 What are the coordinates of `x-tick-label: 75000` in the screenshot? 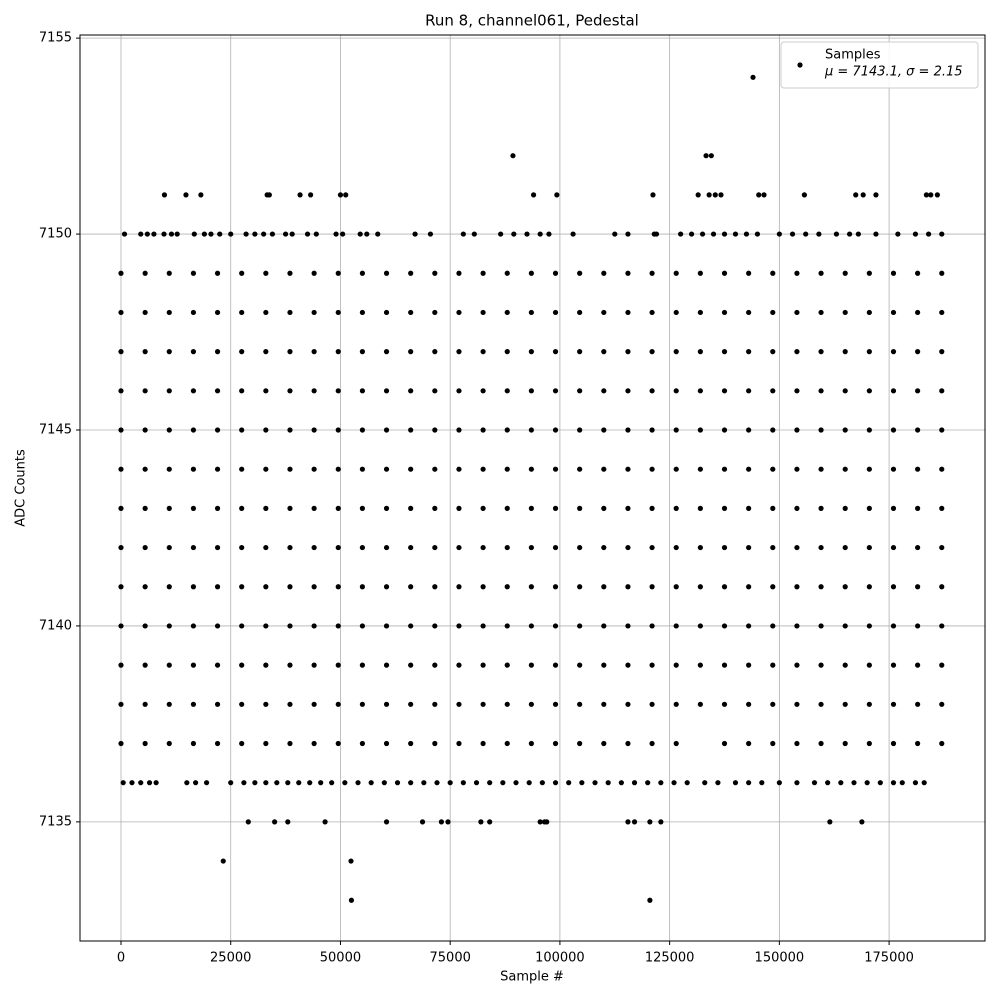 It's located at (450, 958).